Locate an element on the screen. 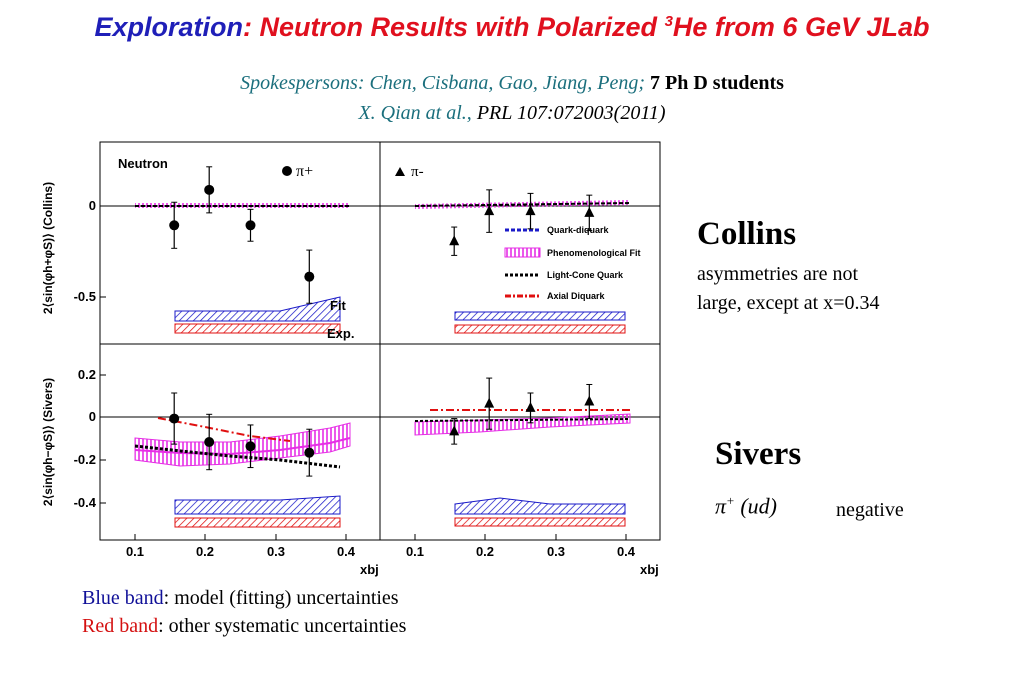  fit-label: Fit is located at coordinates (338, 305).